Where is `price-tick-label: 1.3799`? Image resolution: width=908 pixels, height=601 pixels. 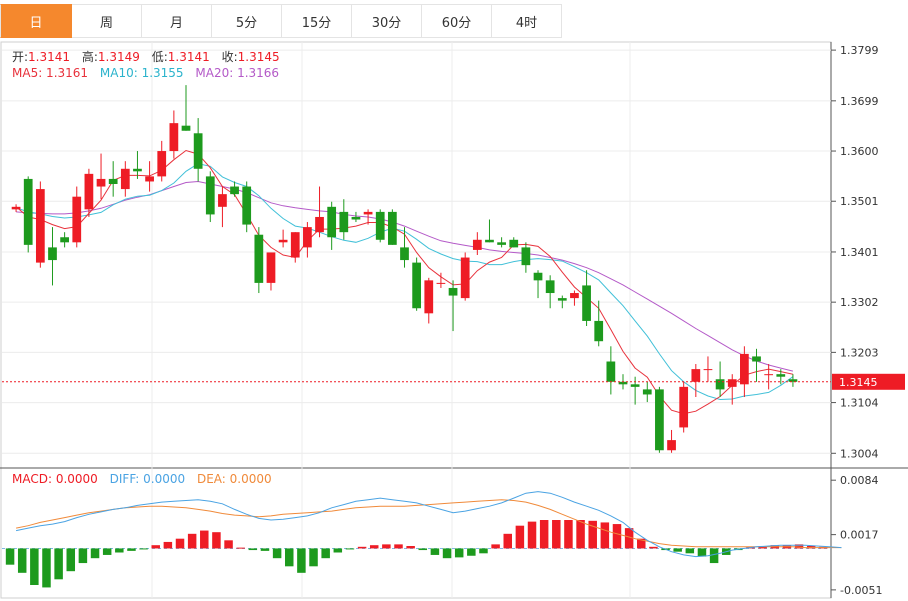
price-tick-label: 1.3799 is located at coordinates (859, 50).